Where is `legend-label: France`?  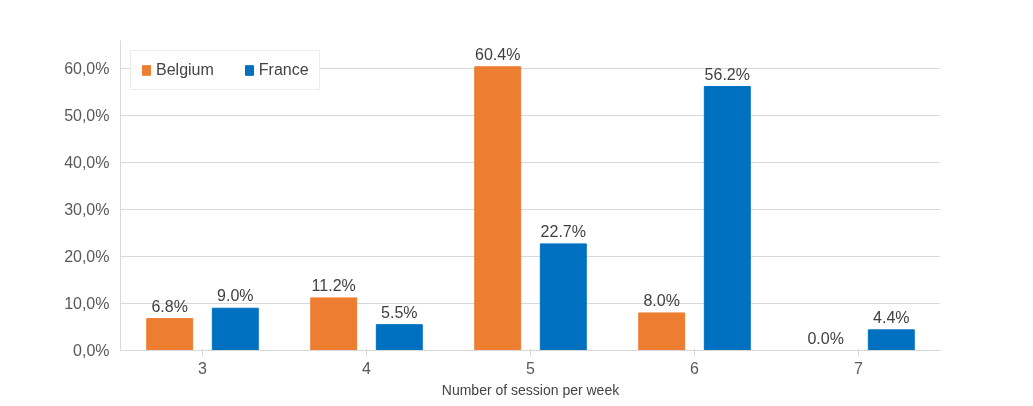
legend-label: France is located at coordinates (283, 70).